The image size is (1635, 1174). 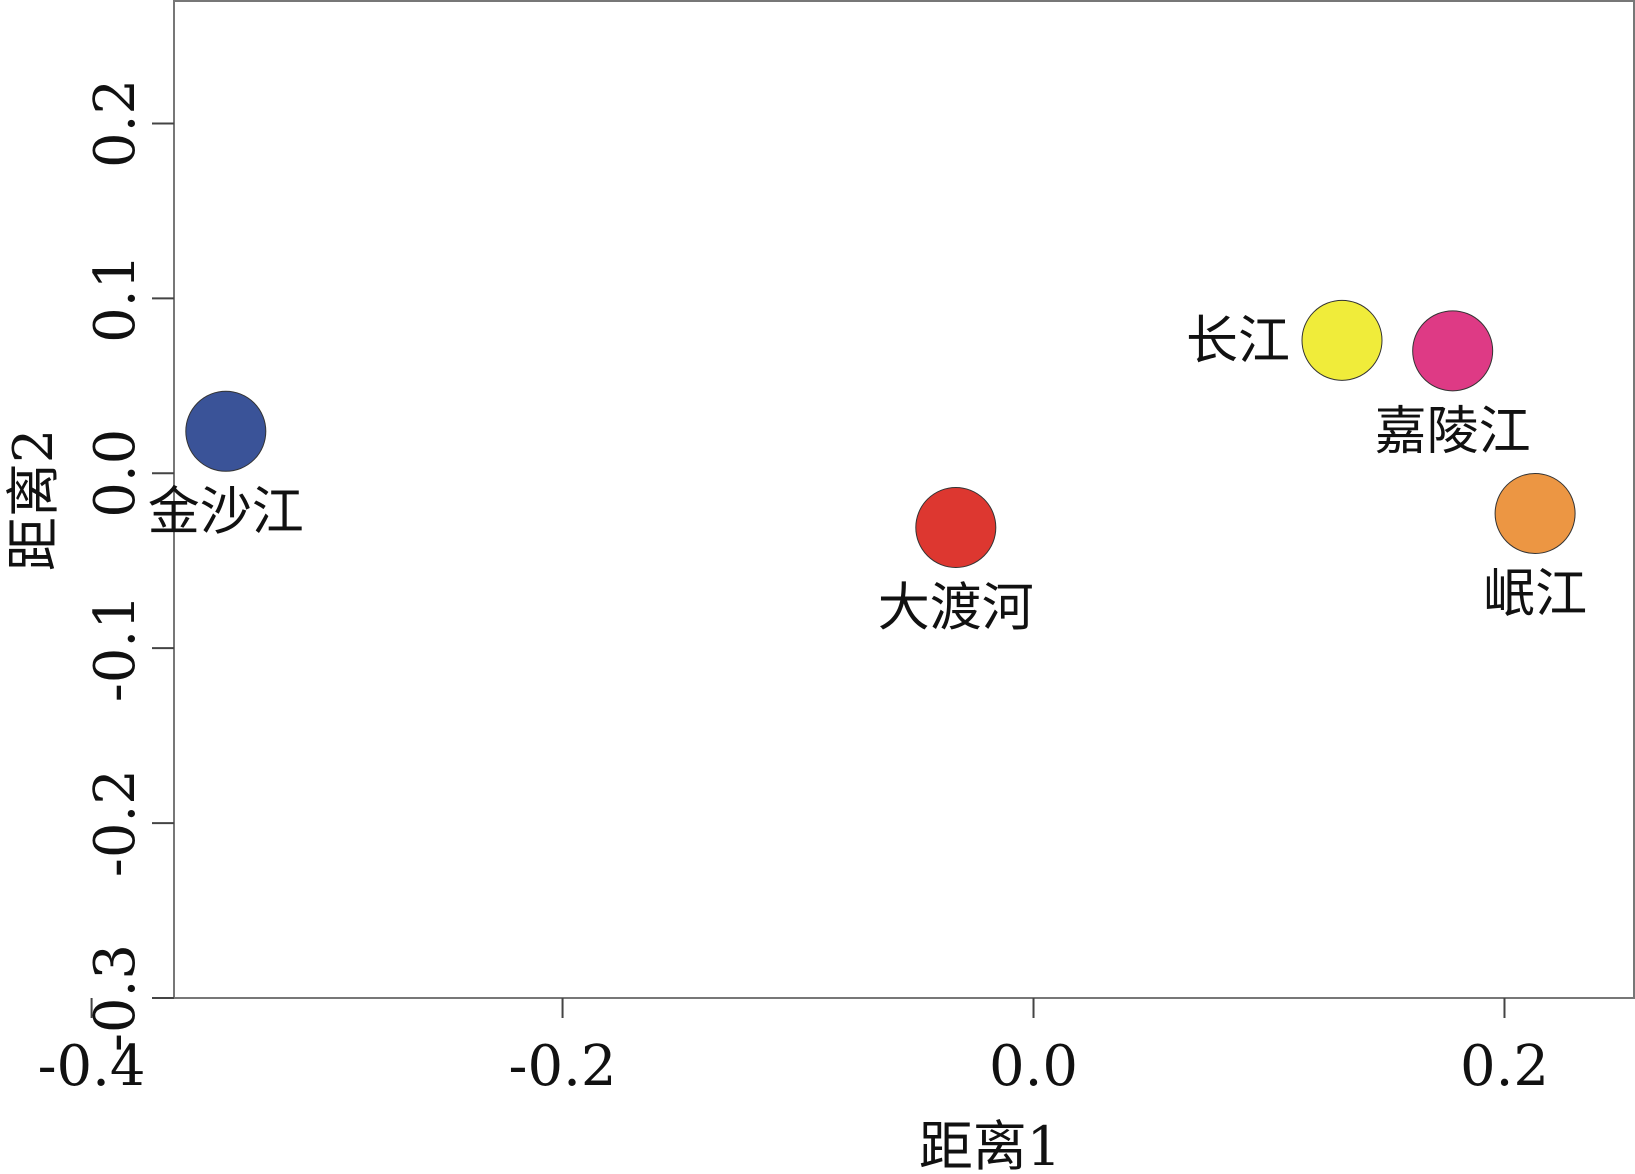 I want to click on y-tick-label: -0.2, so click(x=115, y=823).